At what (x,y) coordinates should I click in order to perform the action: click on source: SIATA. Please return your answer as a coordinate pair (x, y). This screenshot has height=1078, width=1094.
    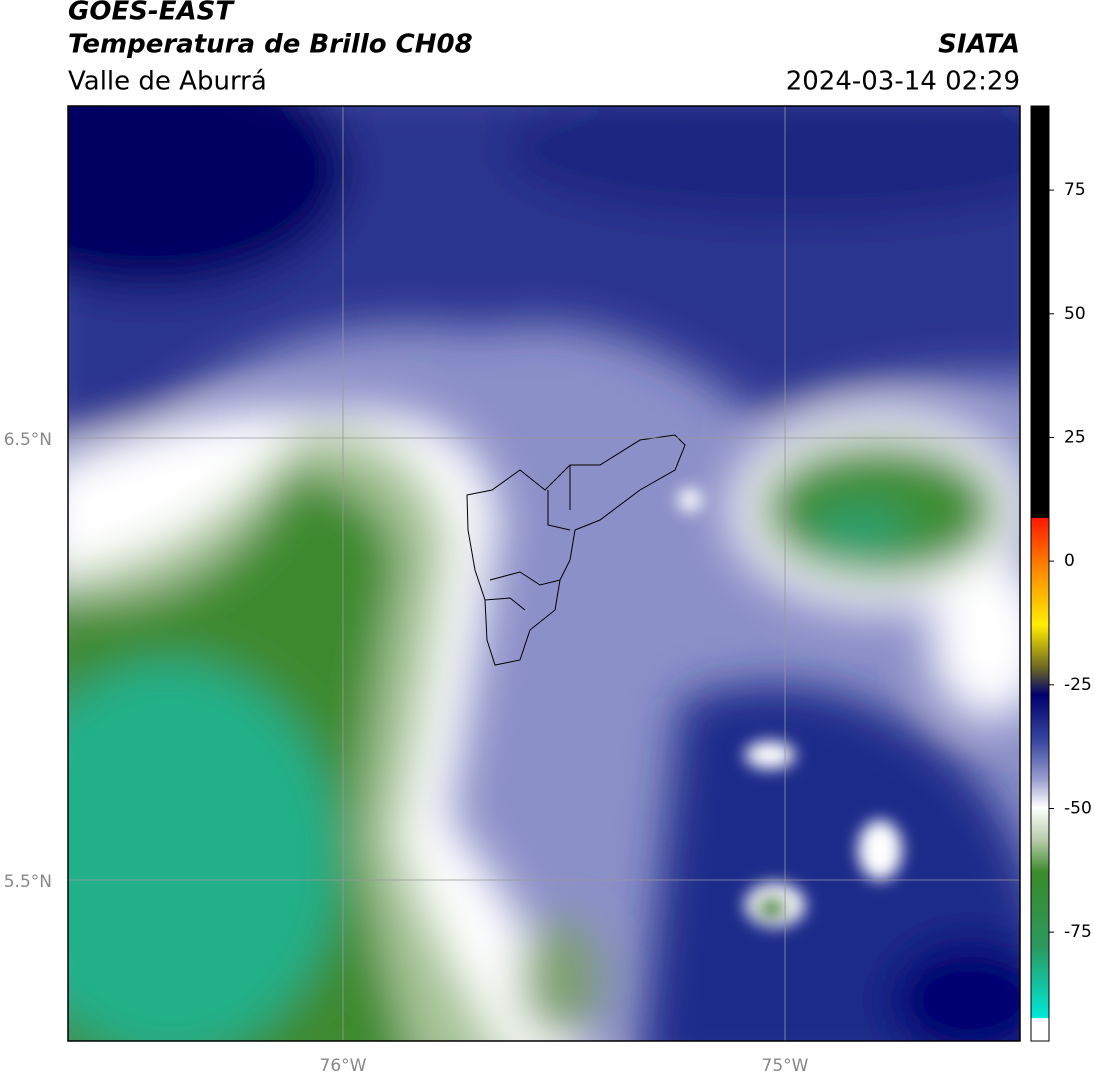
    Looking at the image, I should click on (979, 45).